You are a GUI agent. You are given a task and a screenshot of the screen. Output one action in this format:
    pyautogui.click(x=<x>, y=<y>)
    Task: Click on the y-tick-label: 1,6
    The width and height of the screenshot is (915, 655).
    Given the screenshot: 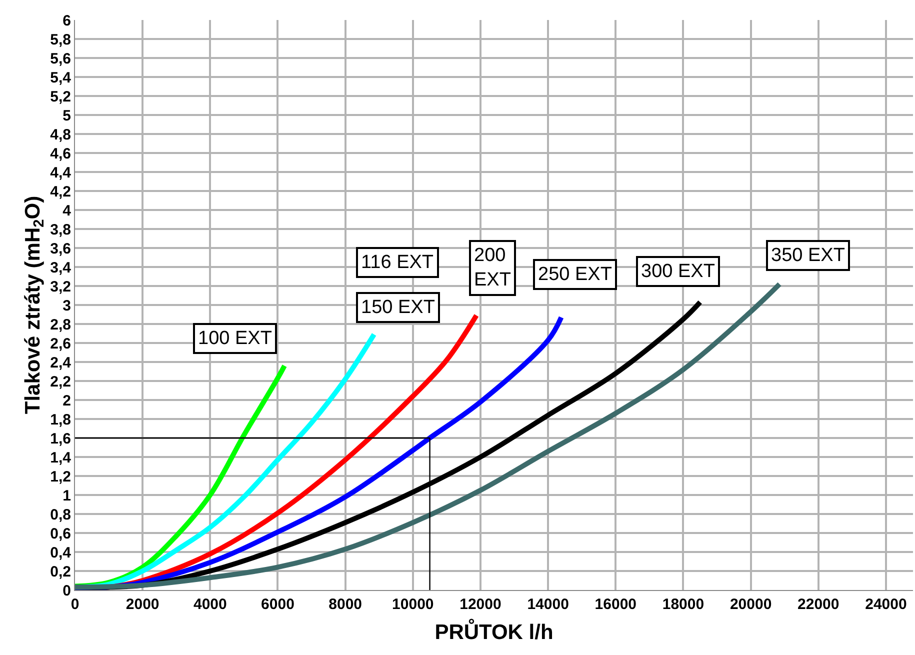 What is the action you would take?
    pyautogui.click(x=60, y=439)
    